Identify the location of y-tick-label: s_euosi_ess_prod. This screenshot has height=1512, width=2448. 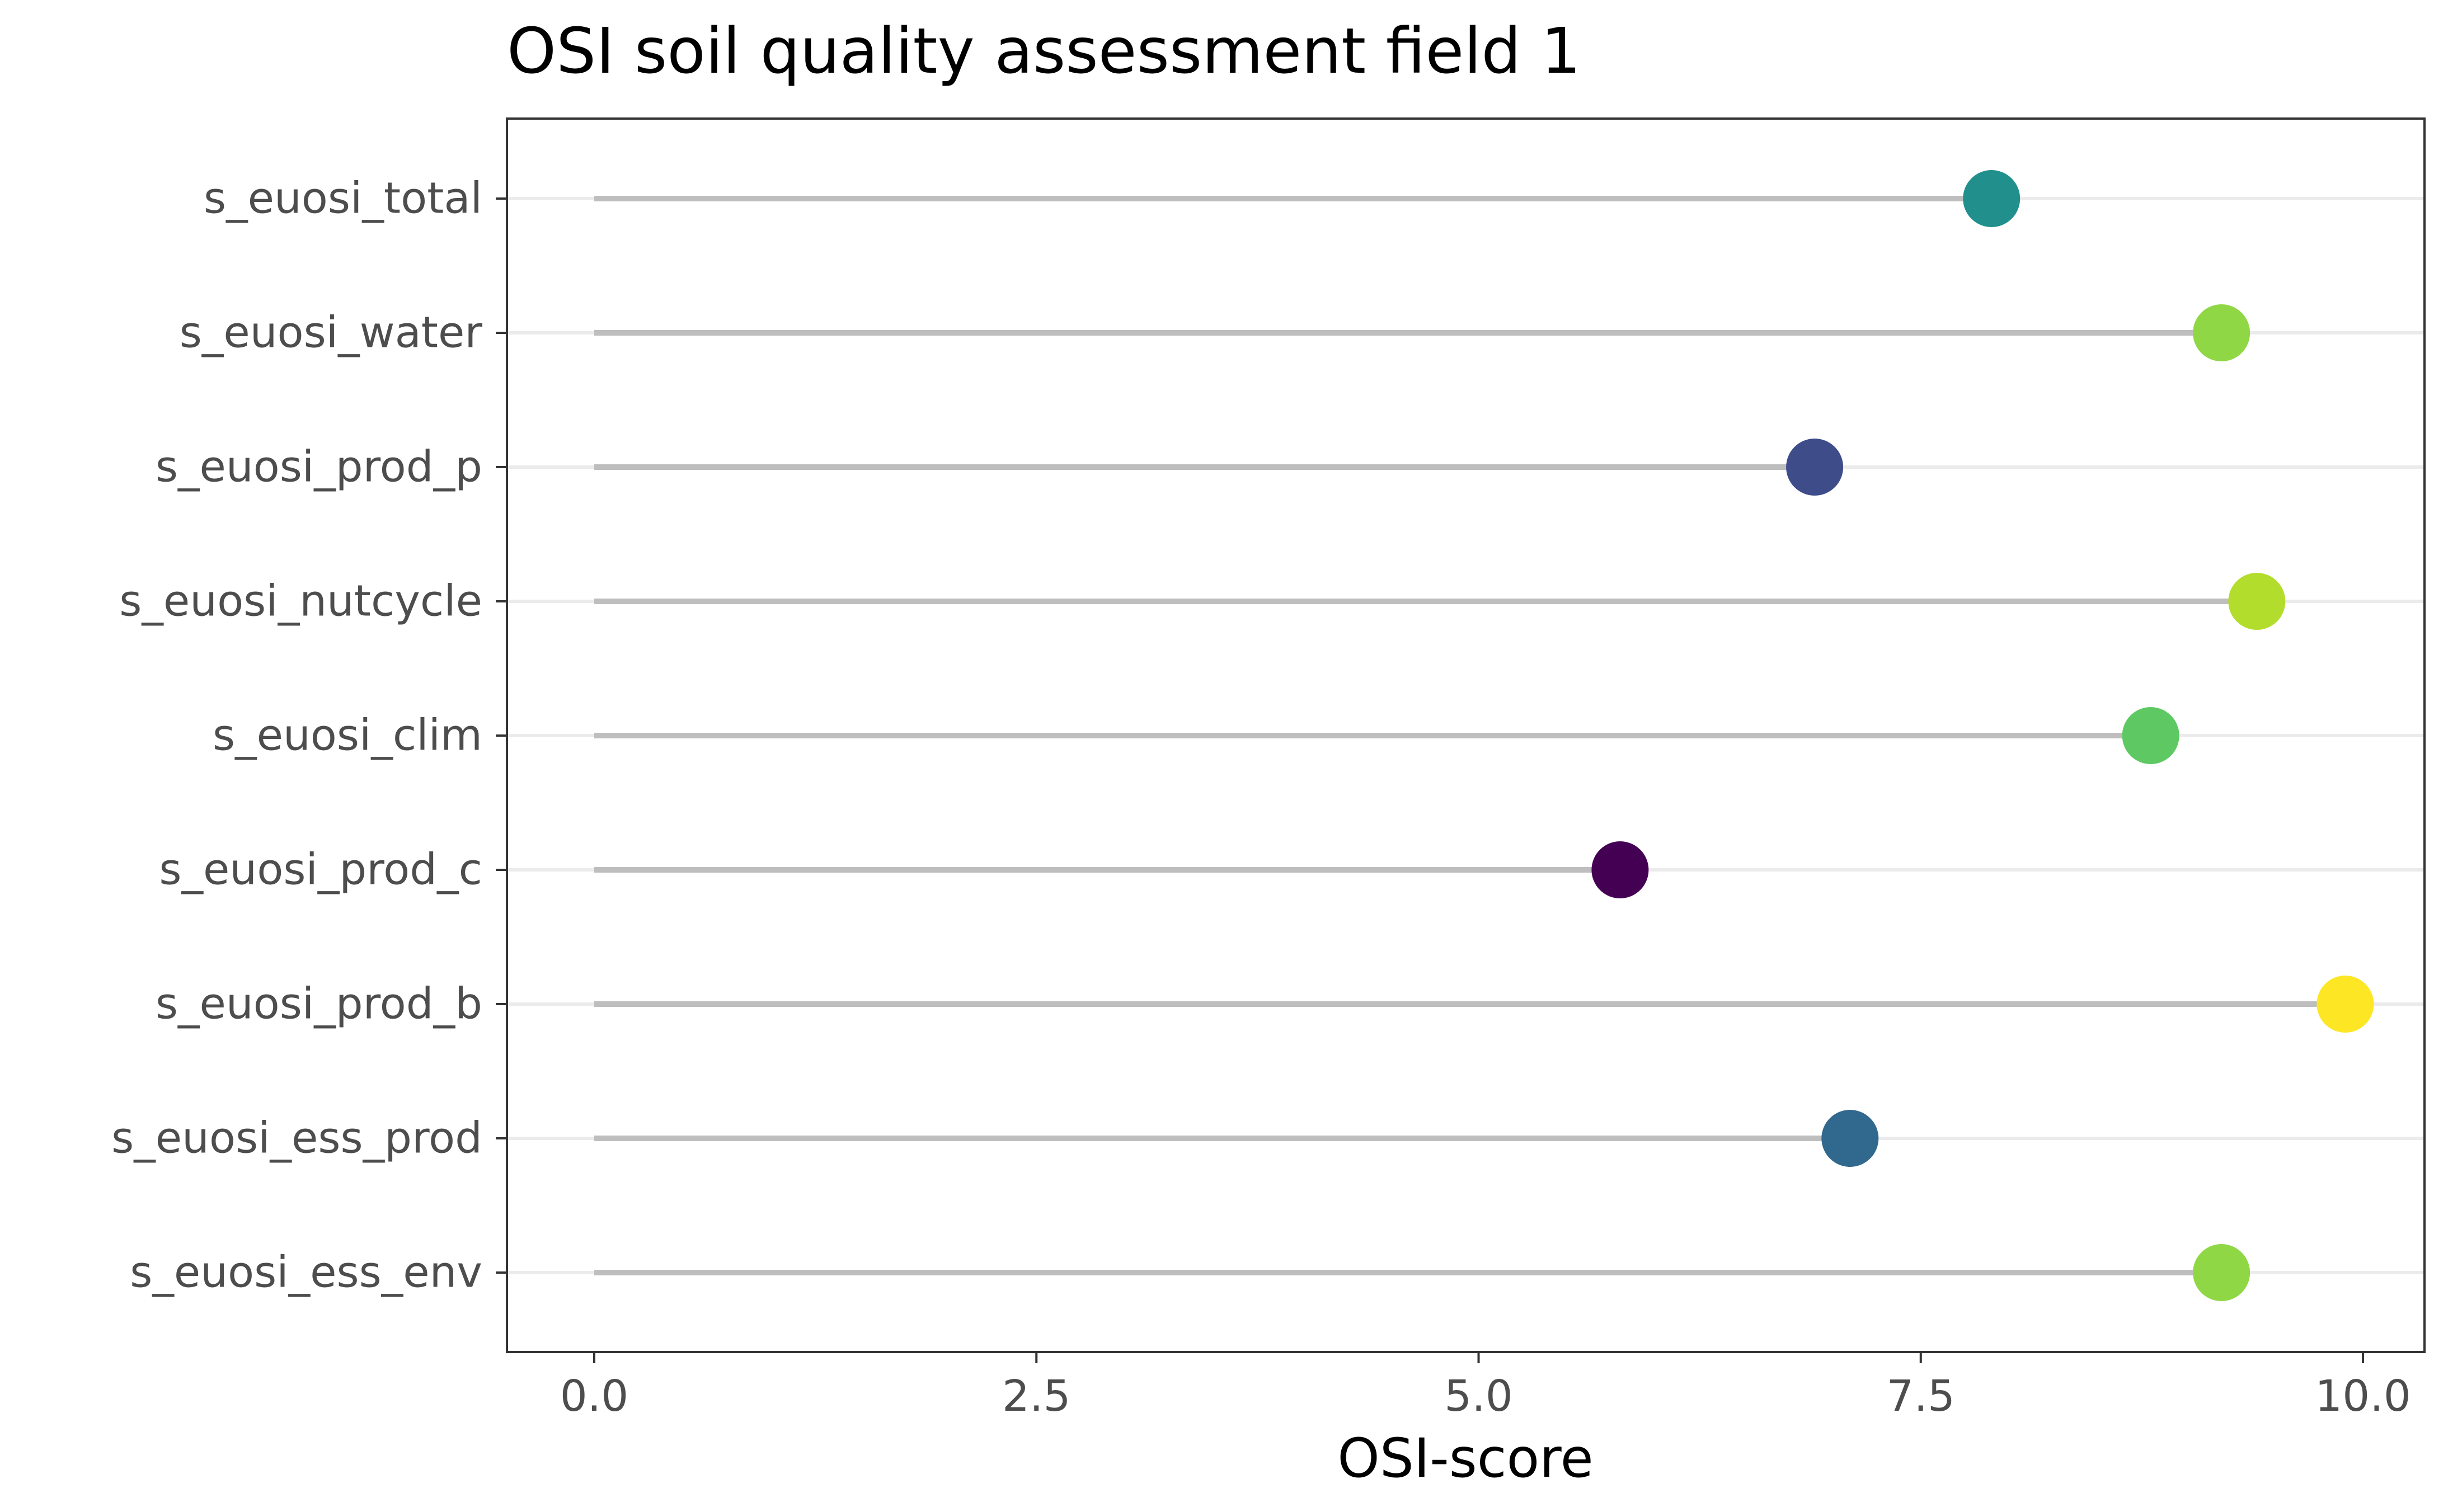
(296, 1139).